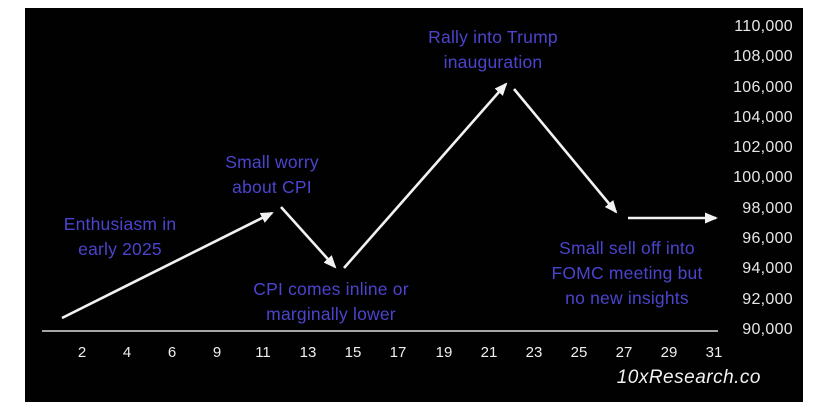 The height and width of the screenshot is (410, 822). Describe the element at coordinates (493, 49) in the screenshot. I see `annotation-rally-trump: Rally into Trump inauguration` at that location.